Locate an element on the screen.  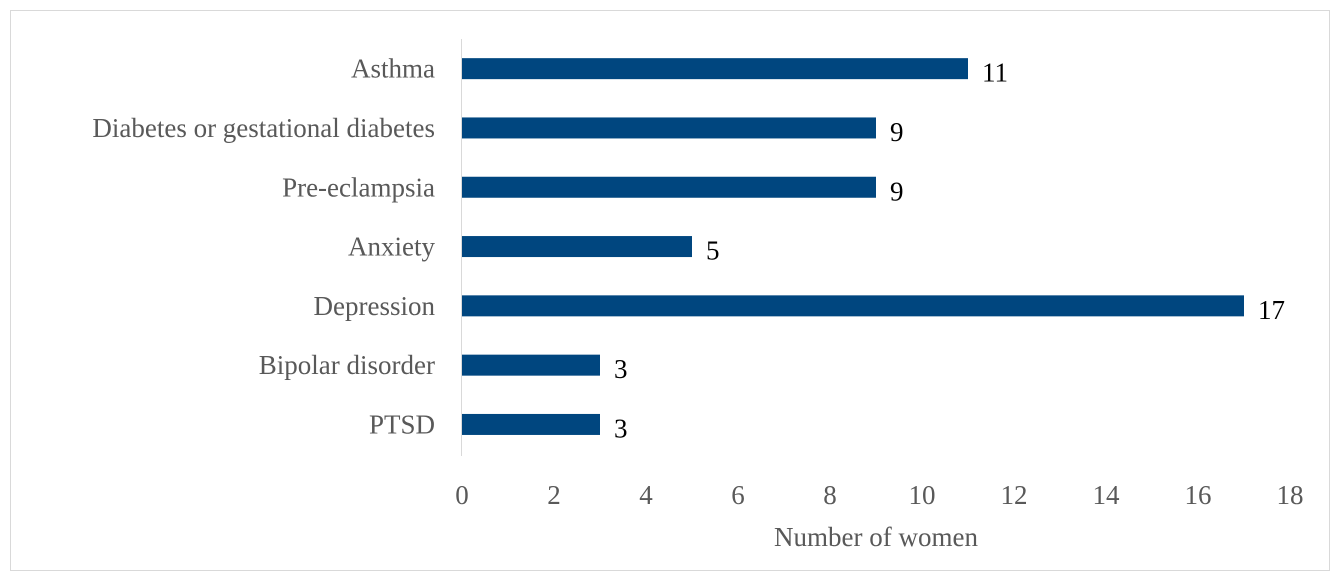
category-label: Anxiety is located at coordinates (391, 247).